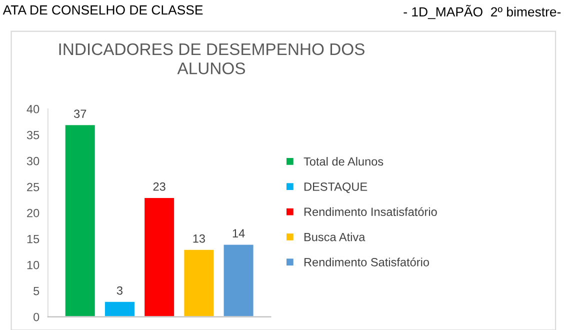 This screenshot has height=330, width=564. Describe the element at coordinates (482, 12) in the screenshot. I see `text: - 1D_MAPÃO 2º bimestre-` at that location.